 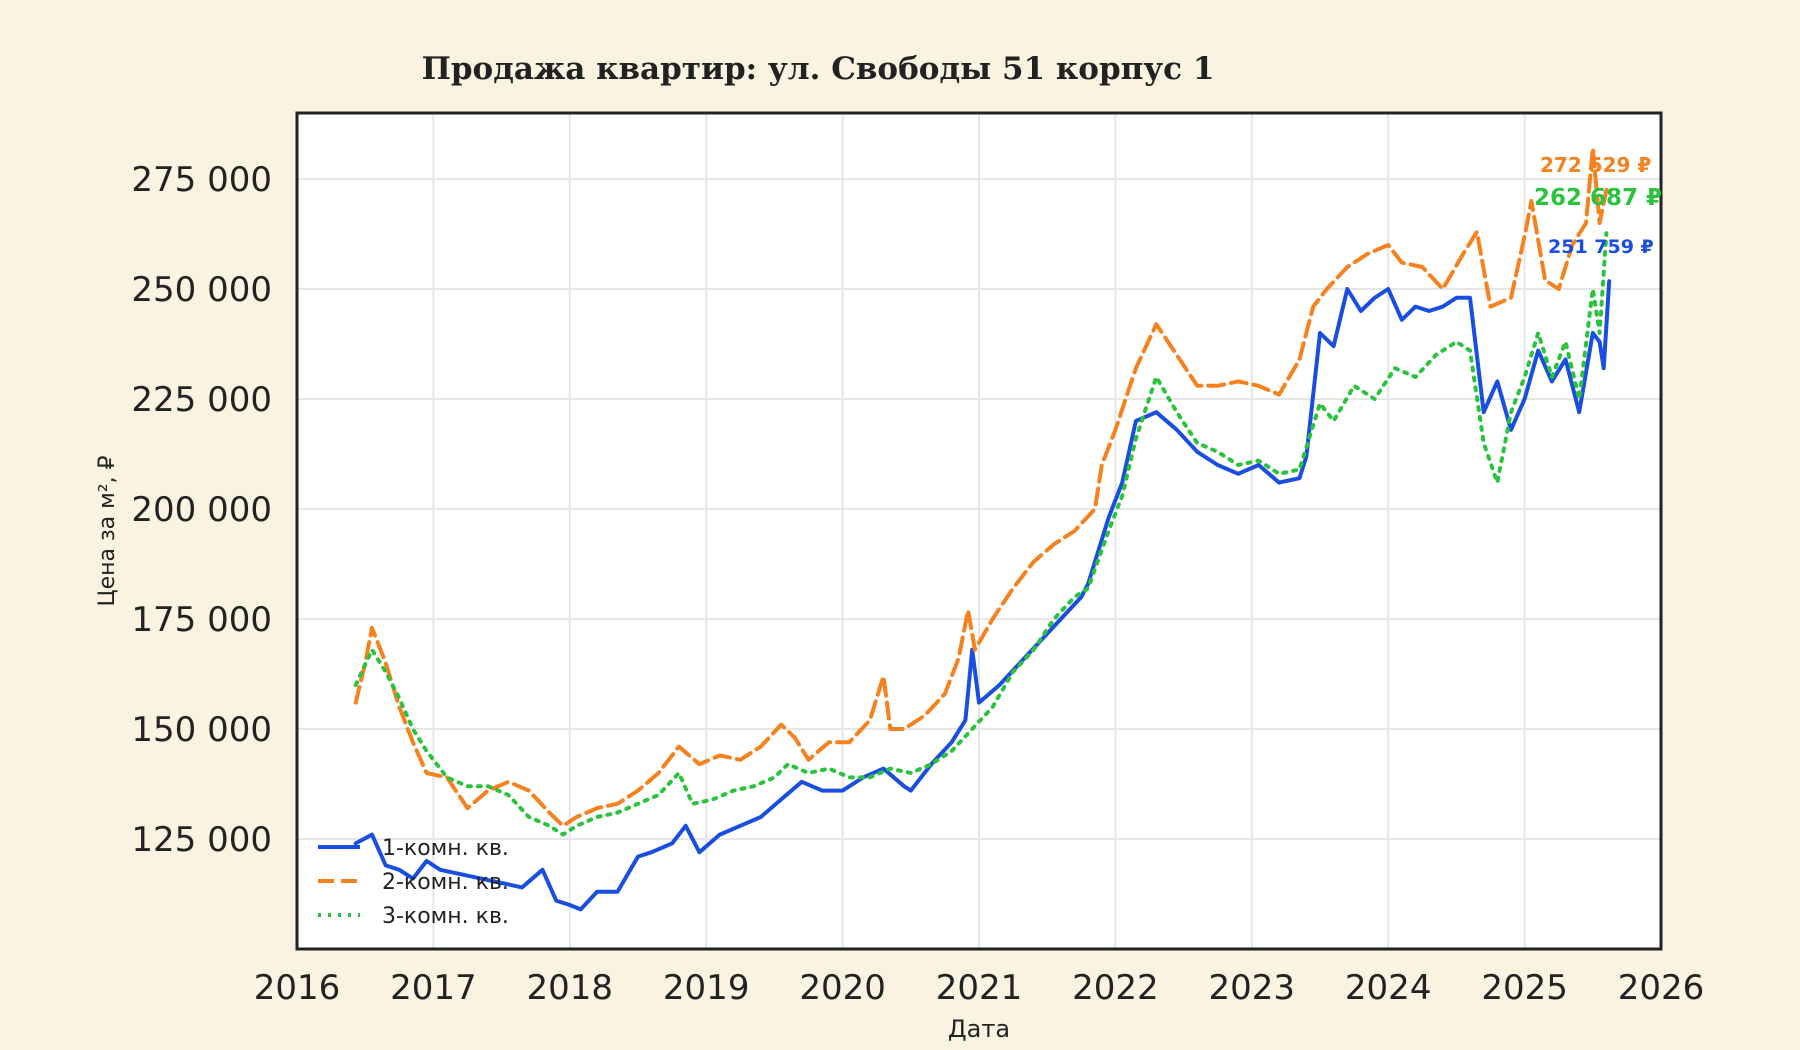 What do you see at coordinates (297, 988) in the screenshot?
I see `x-tick-label: 2016` at bounding box center [297, 988].